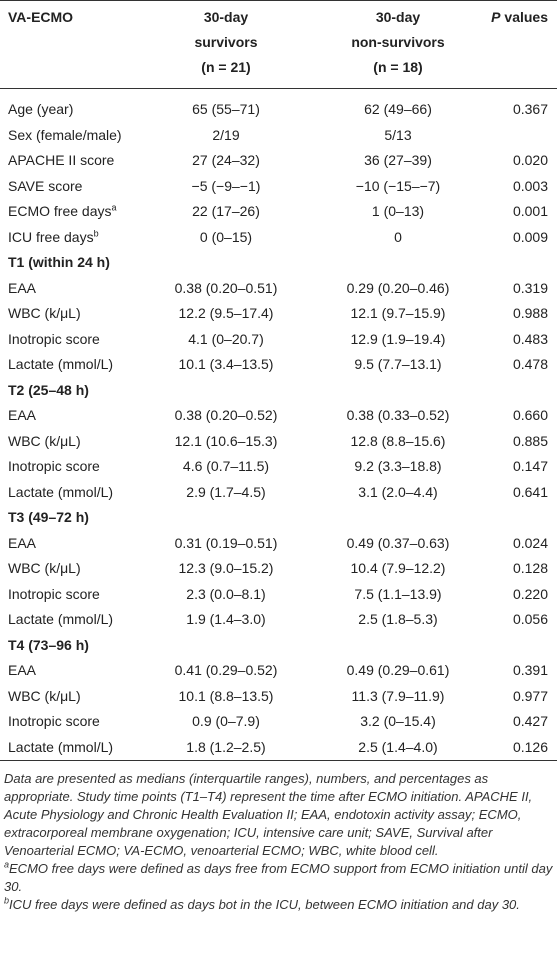  What do you see at coordinates (398, 746) in the screenshot?
I see `cell: 2.5 (1.4–4.0)` at bounding box center [398, 746].